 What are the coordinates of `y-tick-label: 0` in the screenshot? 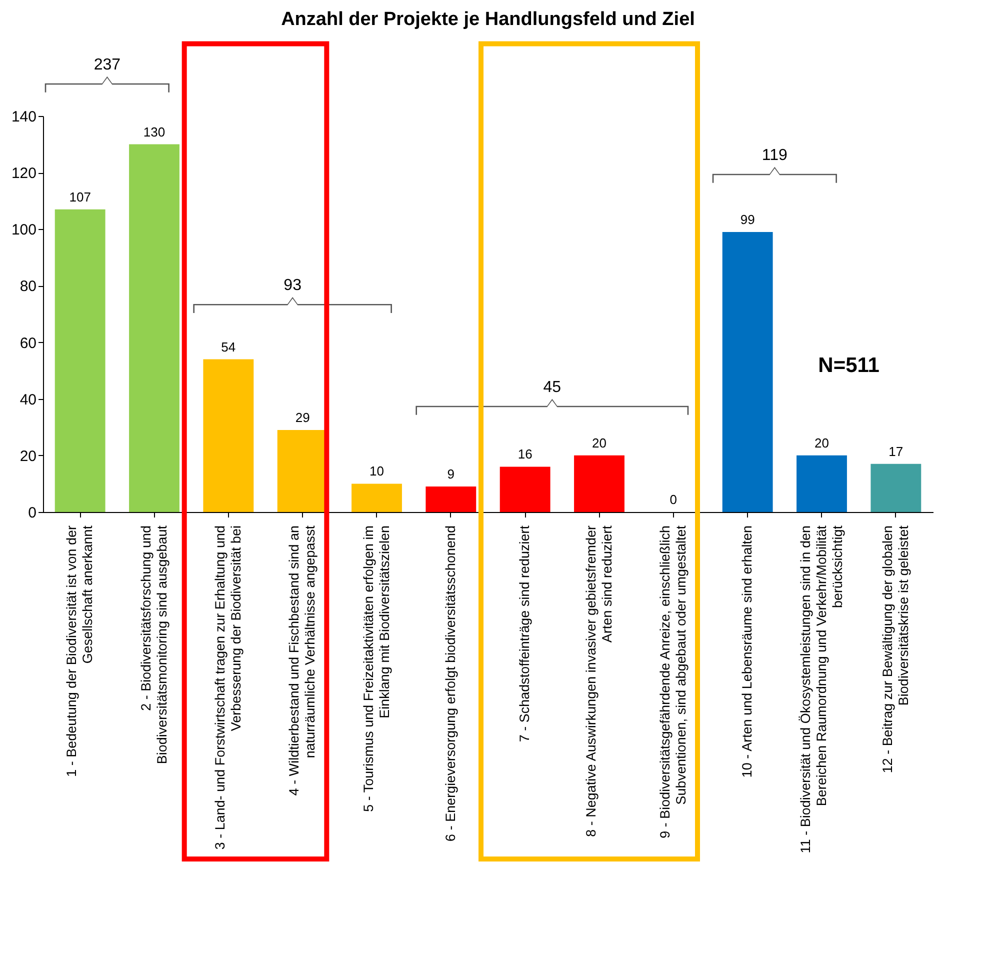 It's located at (32, 513).